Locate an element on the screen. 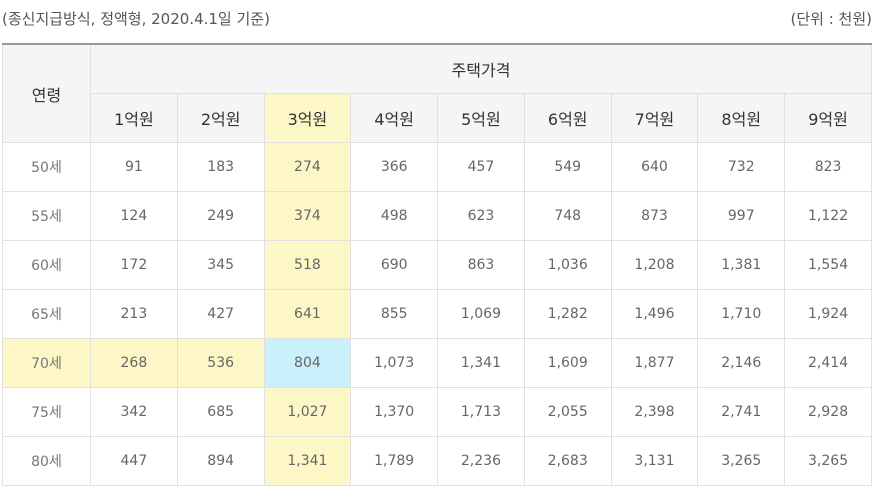 This screenshot has width=878, height=488. value-cell: 855 is located at coordinates (394, 314).